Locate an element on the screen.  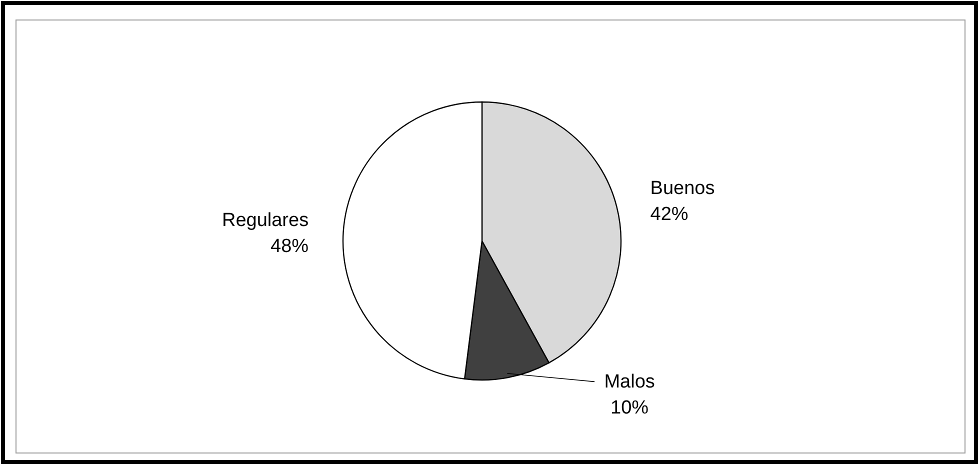
data-label: 42% is located at coordinates (669, 214).